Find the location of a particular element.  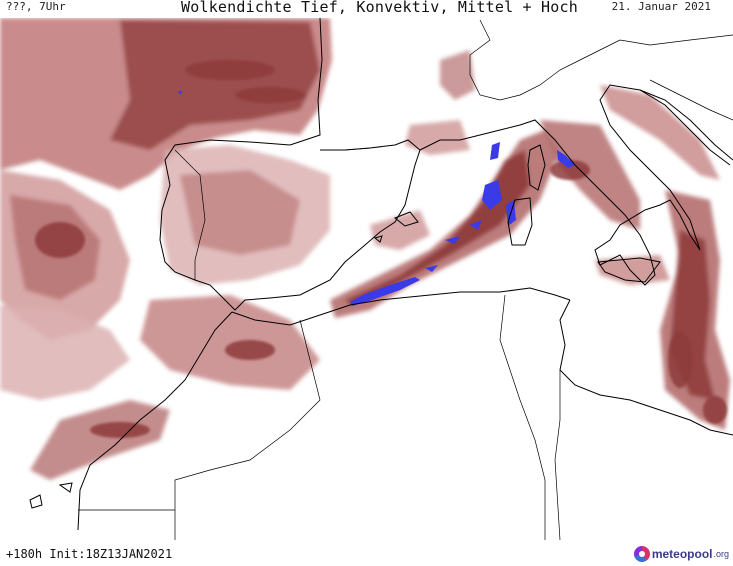

cloud-field-italy is located at coordinates (590, 175).